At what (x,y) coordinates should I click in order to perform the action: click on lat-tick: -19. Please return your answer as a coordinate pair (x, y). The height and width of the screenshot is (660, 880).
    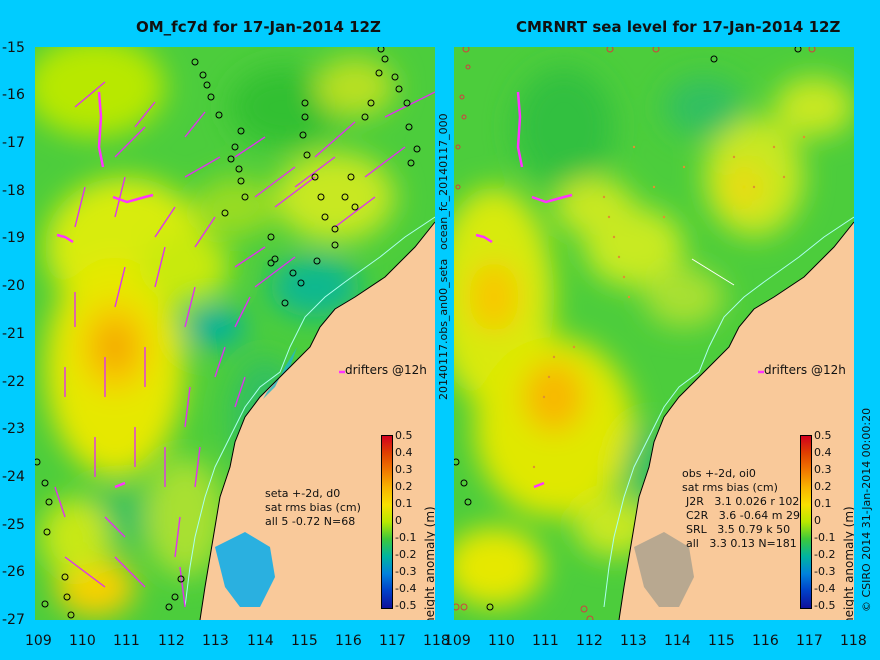
    Looking at the image, I should click on (13, 238).